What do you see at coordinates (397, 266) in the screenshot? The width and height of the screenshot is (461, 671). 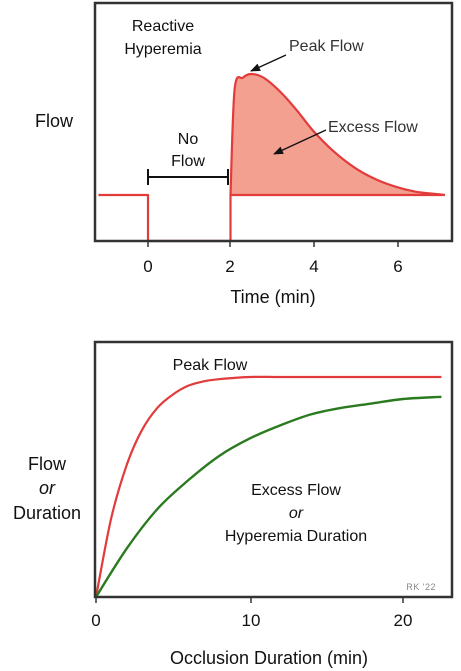 I see `top-x-tick-label-6: 6` at bounding box center [397, 266].